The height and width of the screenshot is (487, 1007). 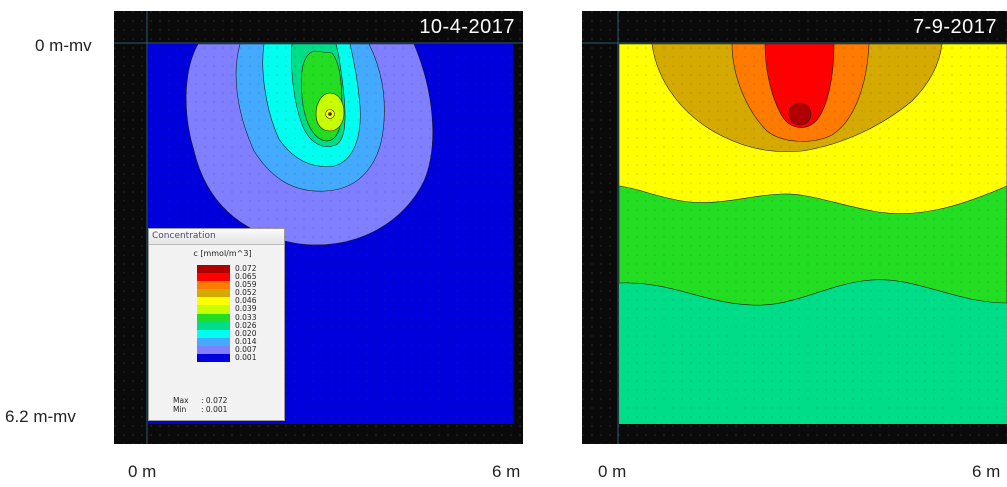 I want to click on legend-value: 0.033, so click(x=246, y=317).